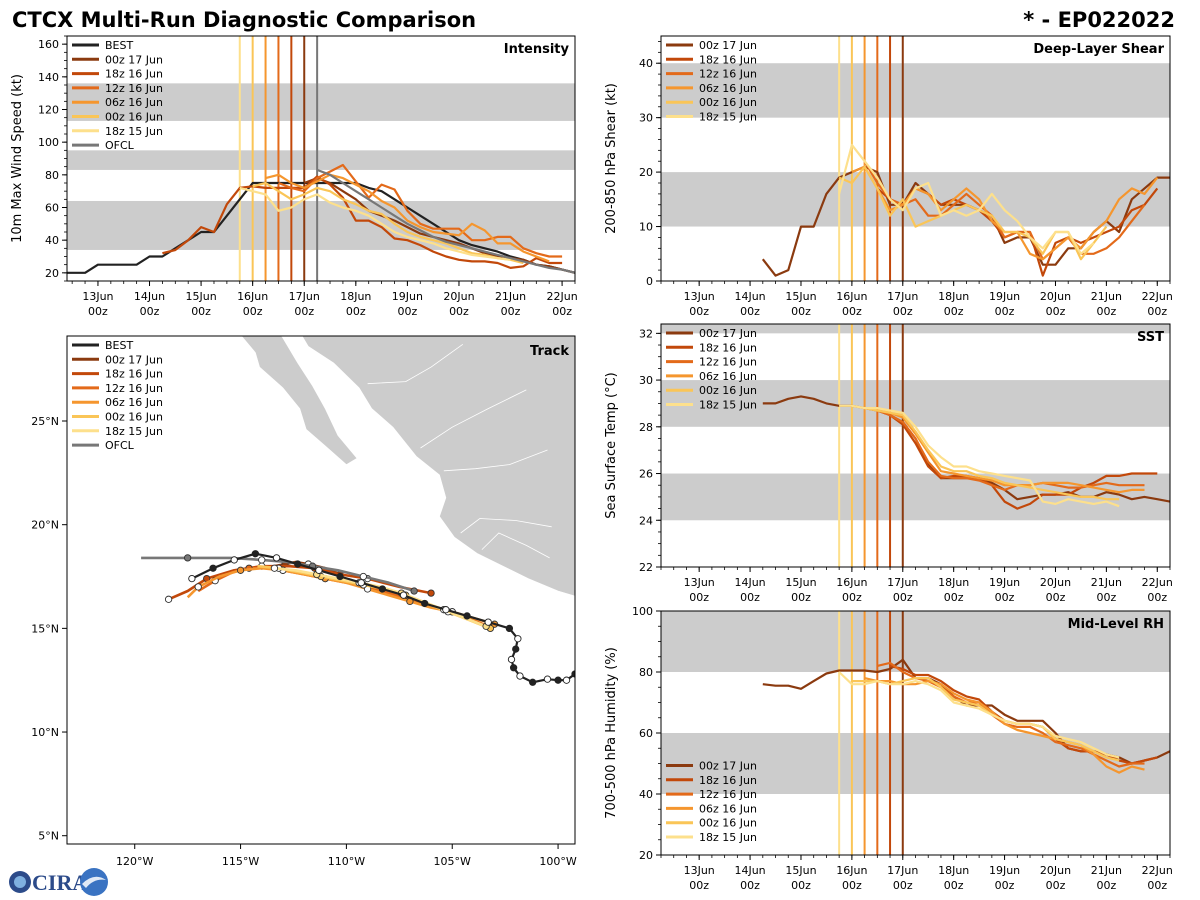 Image resolution: width=1200 pixels, height=900 pixels. I want to click on track-point-18z-15-jun, so click(274, 568).